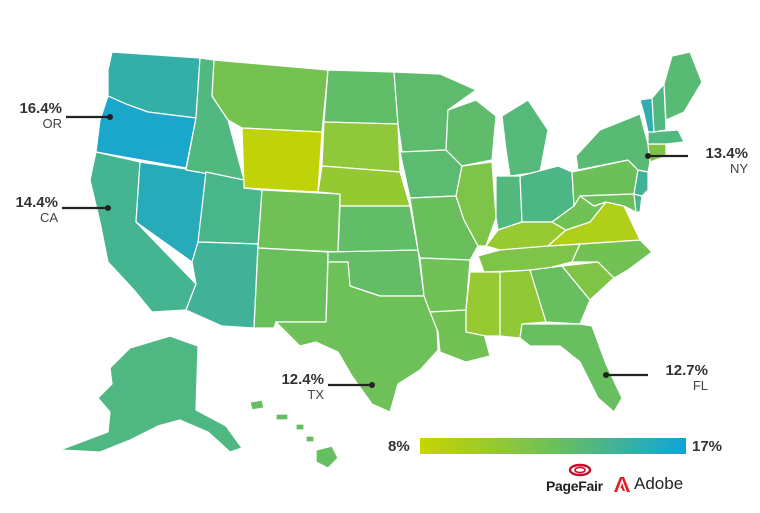 This screenshot has width=760, height=513. What do you see at coordinates (372, 385) in the screenshot?
I see `leader-dot-TX` at bounding box center [372, 385].